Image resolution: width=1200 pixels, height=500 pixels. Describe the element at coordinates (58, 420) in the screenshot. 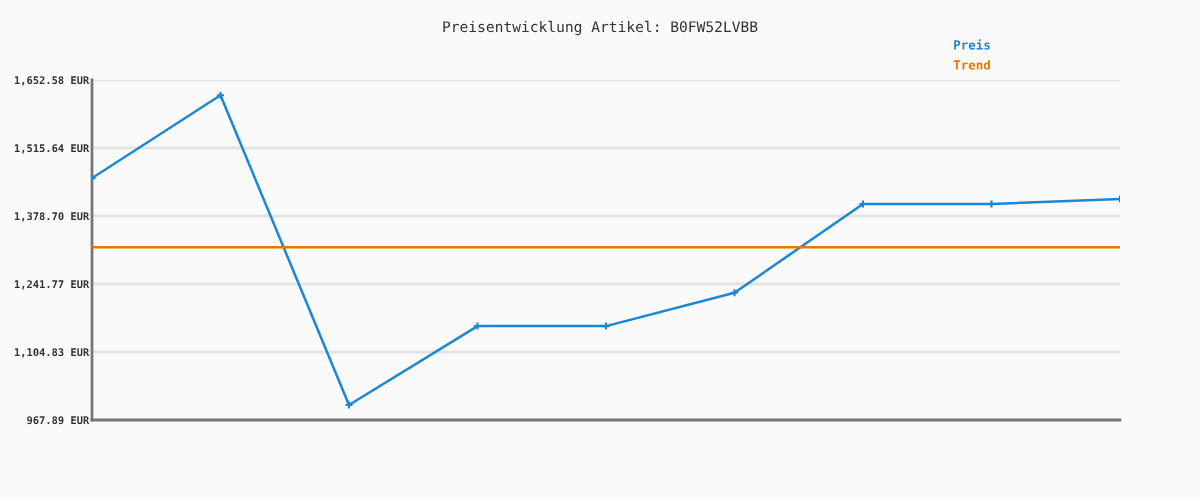

I see `y-tick-label: 967.89 EUR` at that location.